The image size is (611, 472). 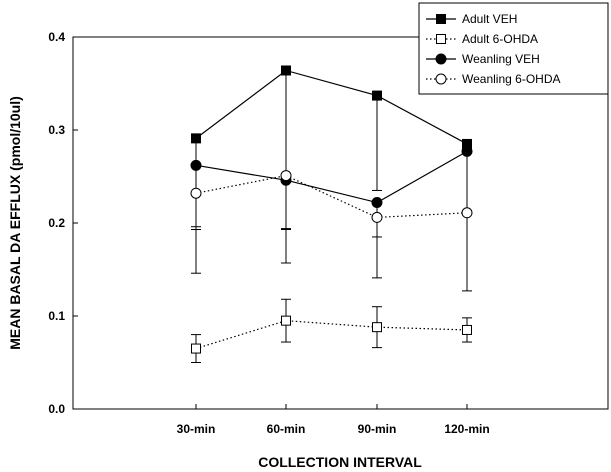 I want to click on x-axis: 30-min 60-min 90-min 120-min, so click(x=333, y=420).